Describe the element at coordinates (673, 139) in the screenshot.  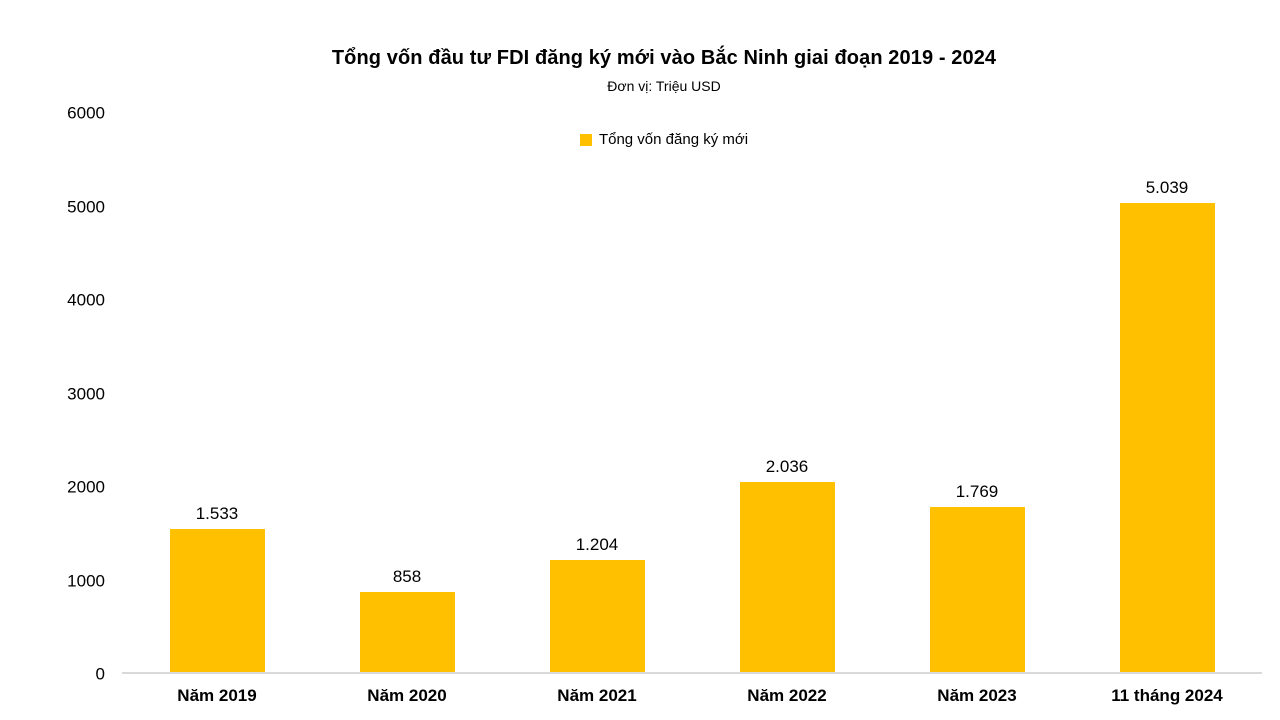
I see `legend-label: Tổng vốn đăng ký mới` at that location.